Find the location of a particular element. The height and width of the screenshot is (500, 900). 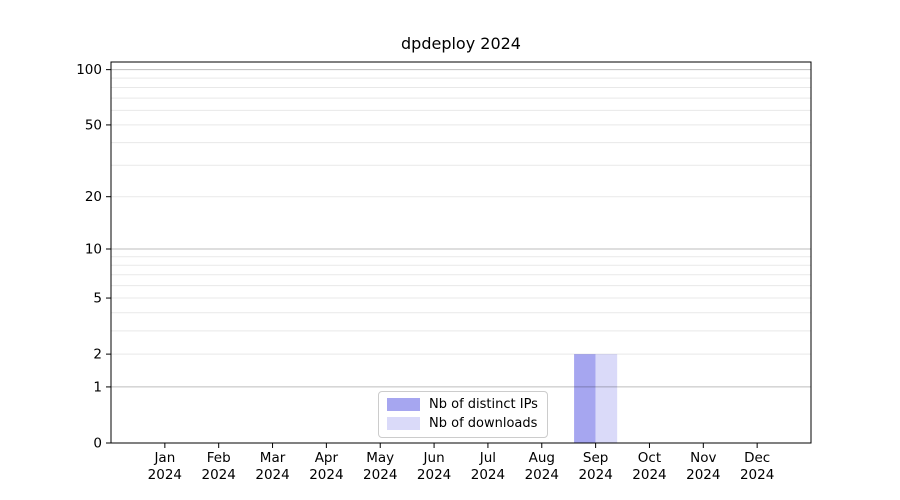

x-tick-label-month: Dec is located at coordinates (757, 458).